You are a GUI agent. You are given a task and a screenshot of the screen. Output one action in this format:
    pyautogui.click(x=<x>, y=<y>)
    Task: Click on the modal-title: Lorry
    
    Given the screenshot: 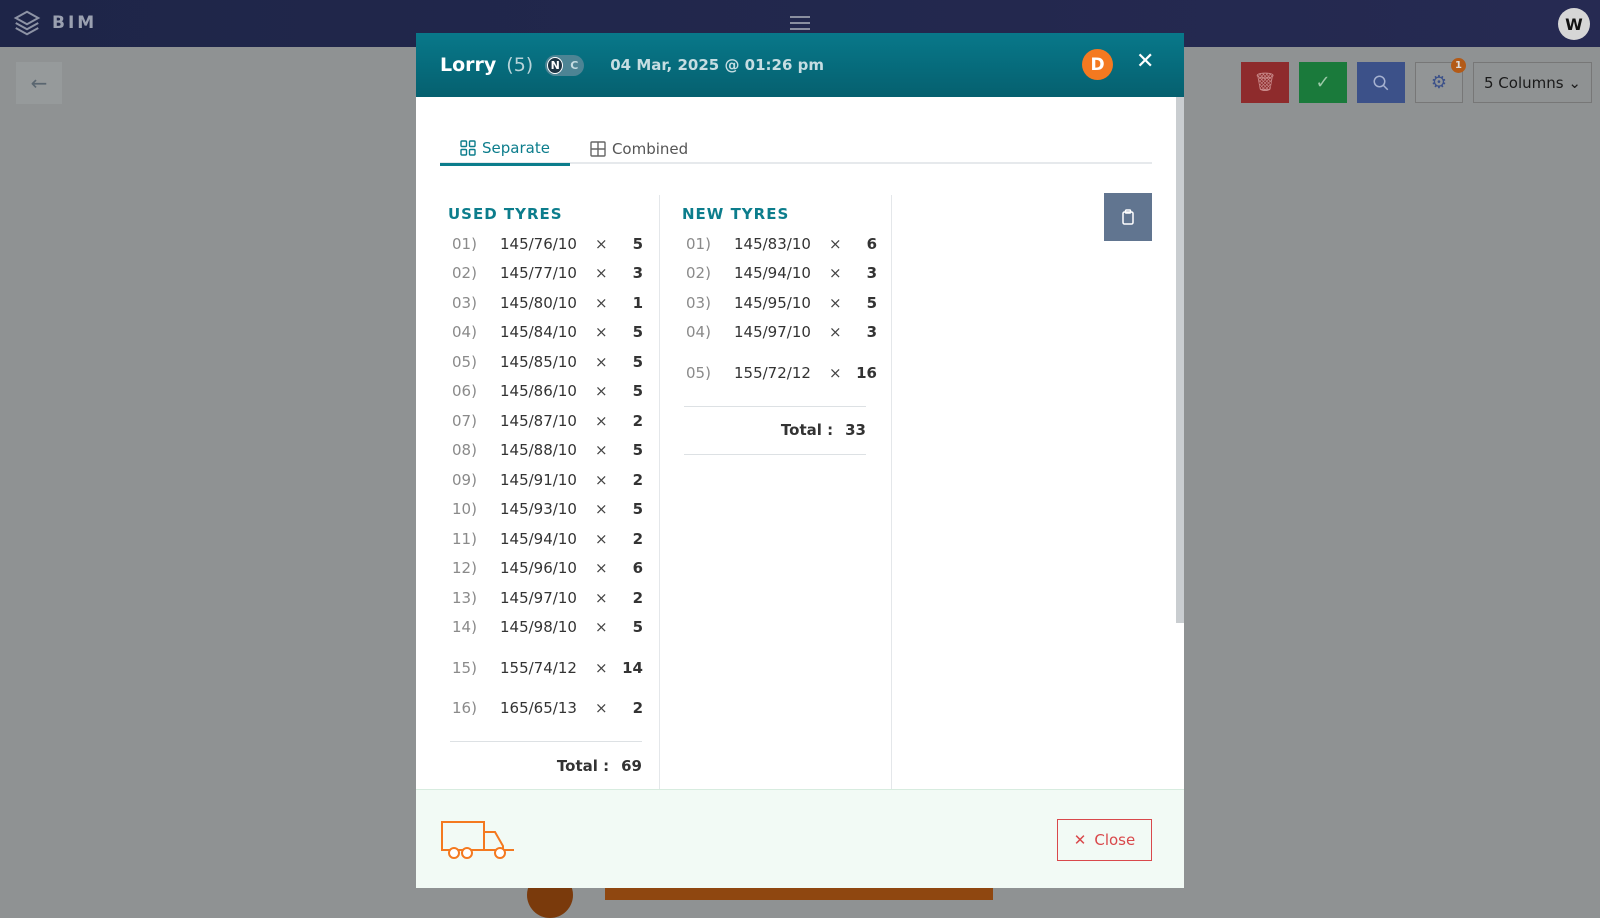 What is the action you would take?
    pyautogui.click(x=468, y=65)
    